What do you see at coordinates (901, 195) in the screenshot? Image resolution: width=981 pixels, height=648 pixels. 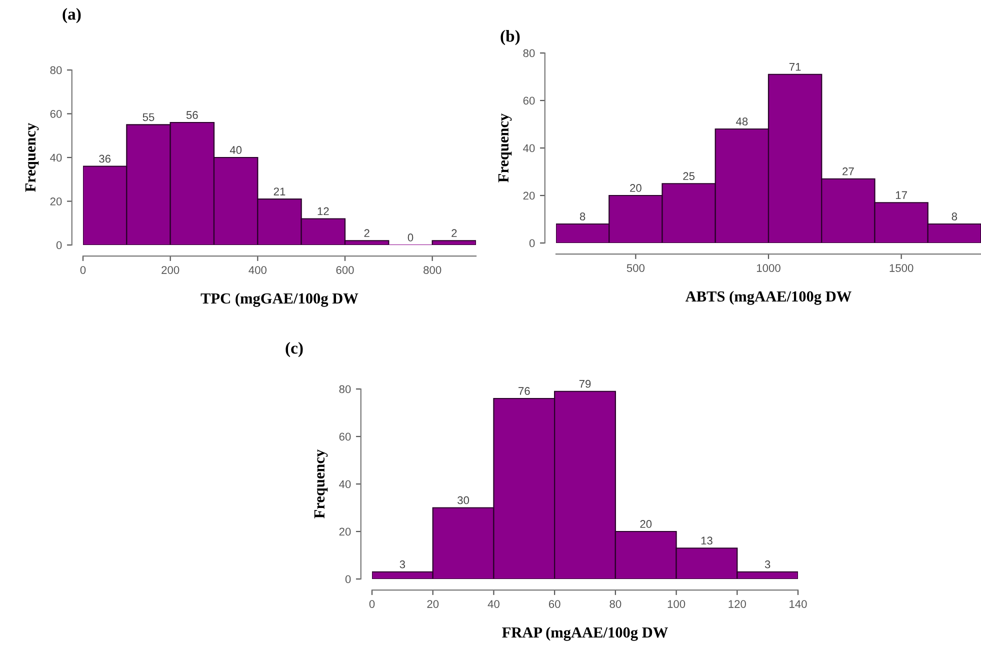 I see `data-label: 17` at bounding box center [901, 195].